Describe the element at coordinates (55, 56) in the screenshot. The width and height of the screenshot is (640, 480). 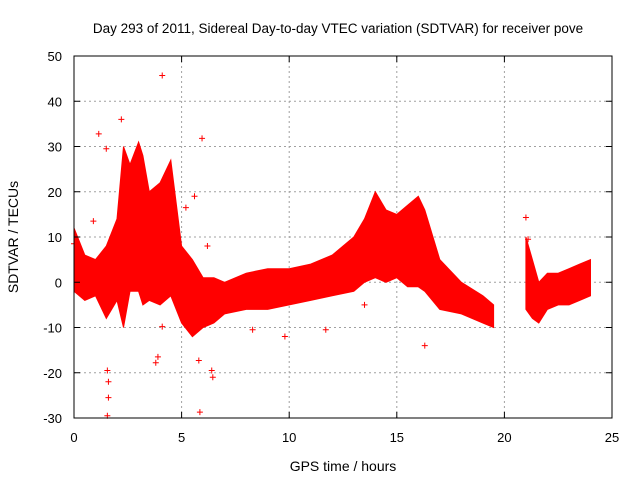
I see `y-tick-label: 50` at that location.